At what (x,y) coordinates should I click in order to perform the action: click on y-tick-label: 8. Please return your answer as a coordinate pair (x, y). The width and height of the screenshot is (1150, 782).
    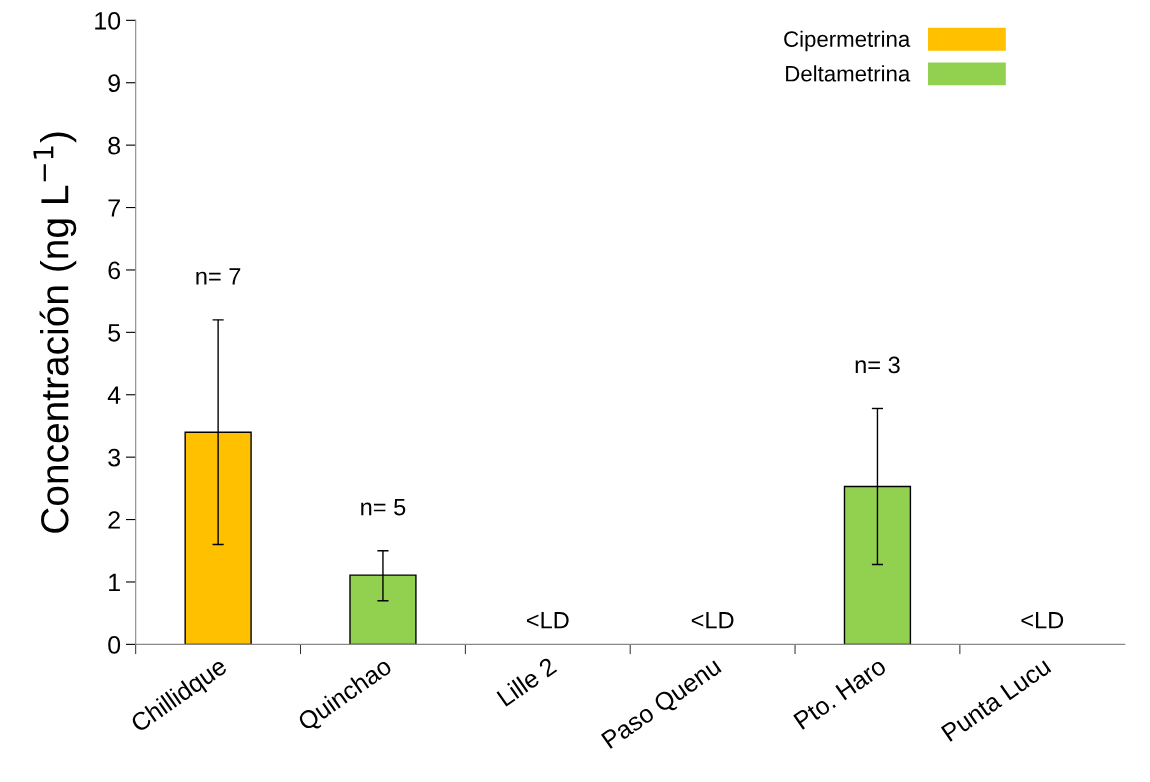
    Looking at the image, I should click on (114, 145).